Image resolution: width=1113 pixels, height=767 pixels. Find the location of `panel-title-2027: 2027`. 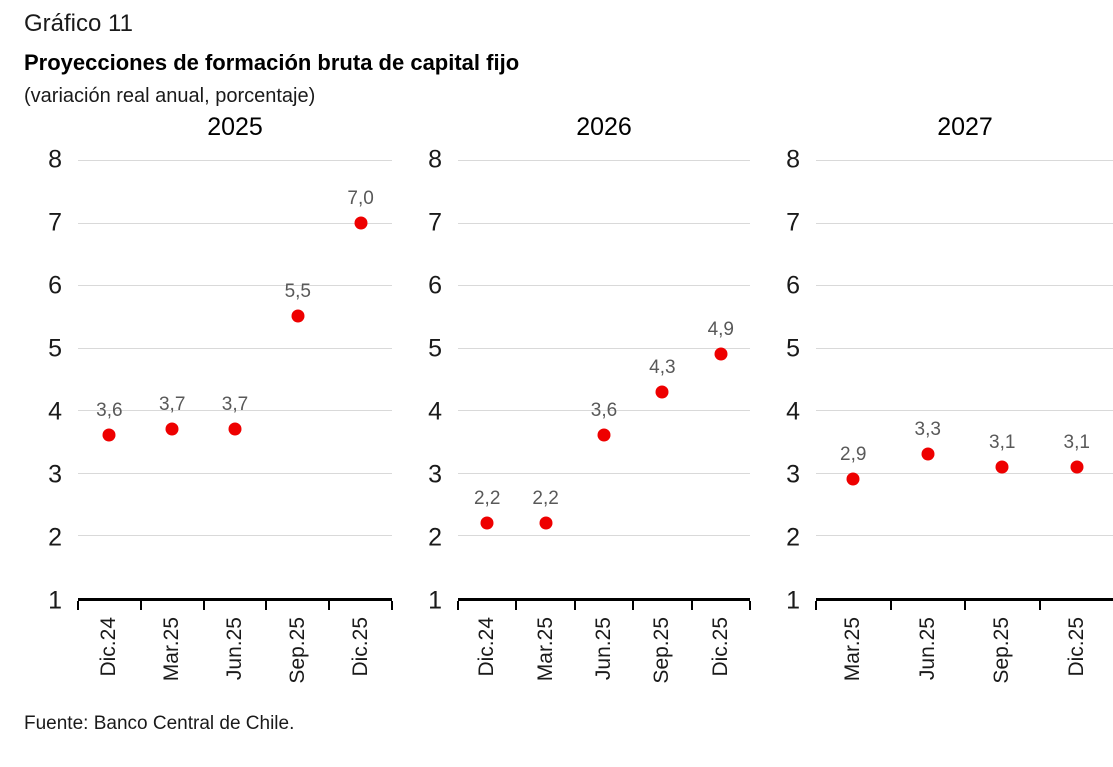

panel-title-2027: 2027 is located at coordinates (965, 127).